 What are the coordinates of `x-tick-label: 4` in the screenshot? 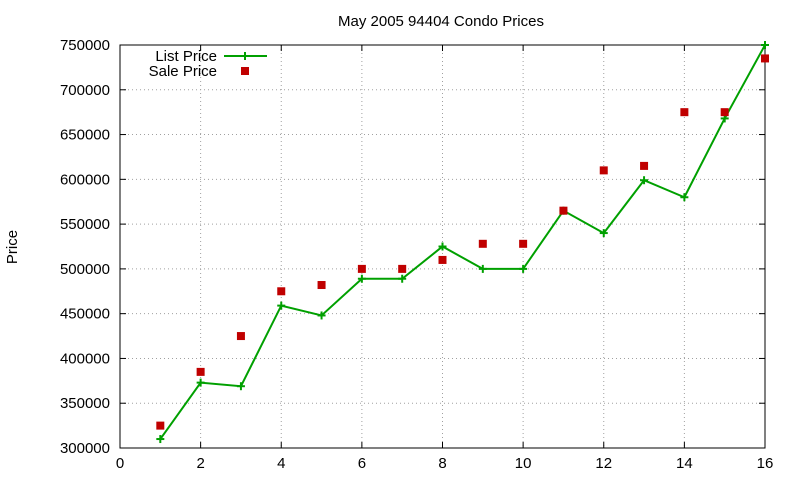 It's located at (281, 463).